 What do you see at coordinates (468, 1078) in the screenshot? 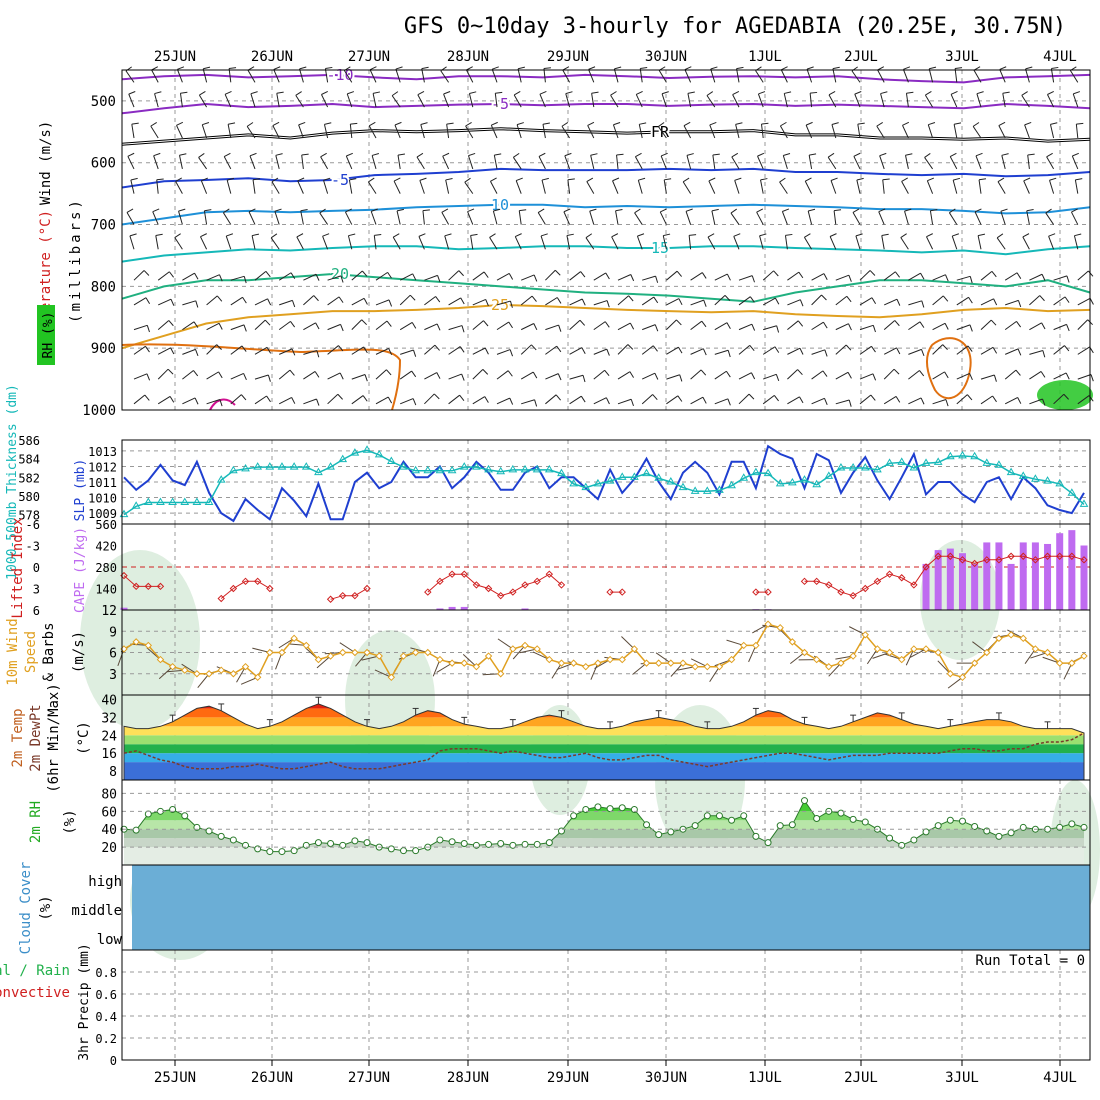
I see `date-label-bottom: 28JUN` at bounding box center [468, 1078].